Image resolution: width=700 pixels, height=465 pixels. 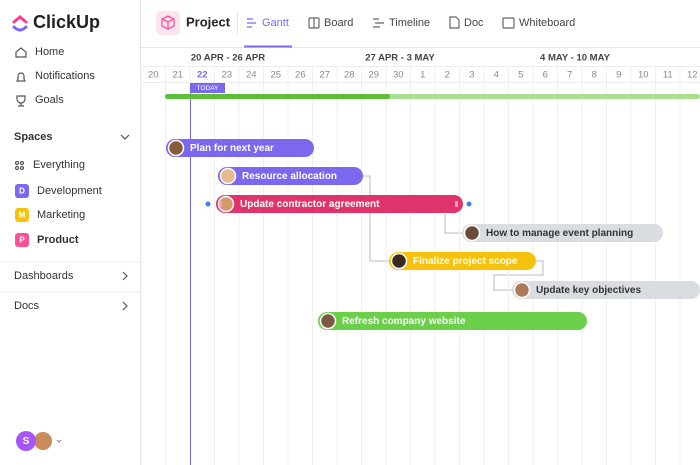 I want to click on view-tab: Doc, so click(x=474, y=23).